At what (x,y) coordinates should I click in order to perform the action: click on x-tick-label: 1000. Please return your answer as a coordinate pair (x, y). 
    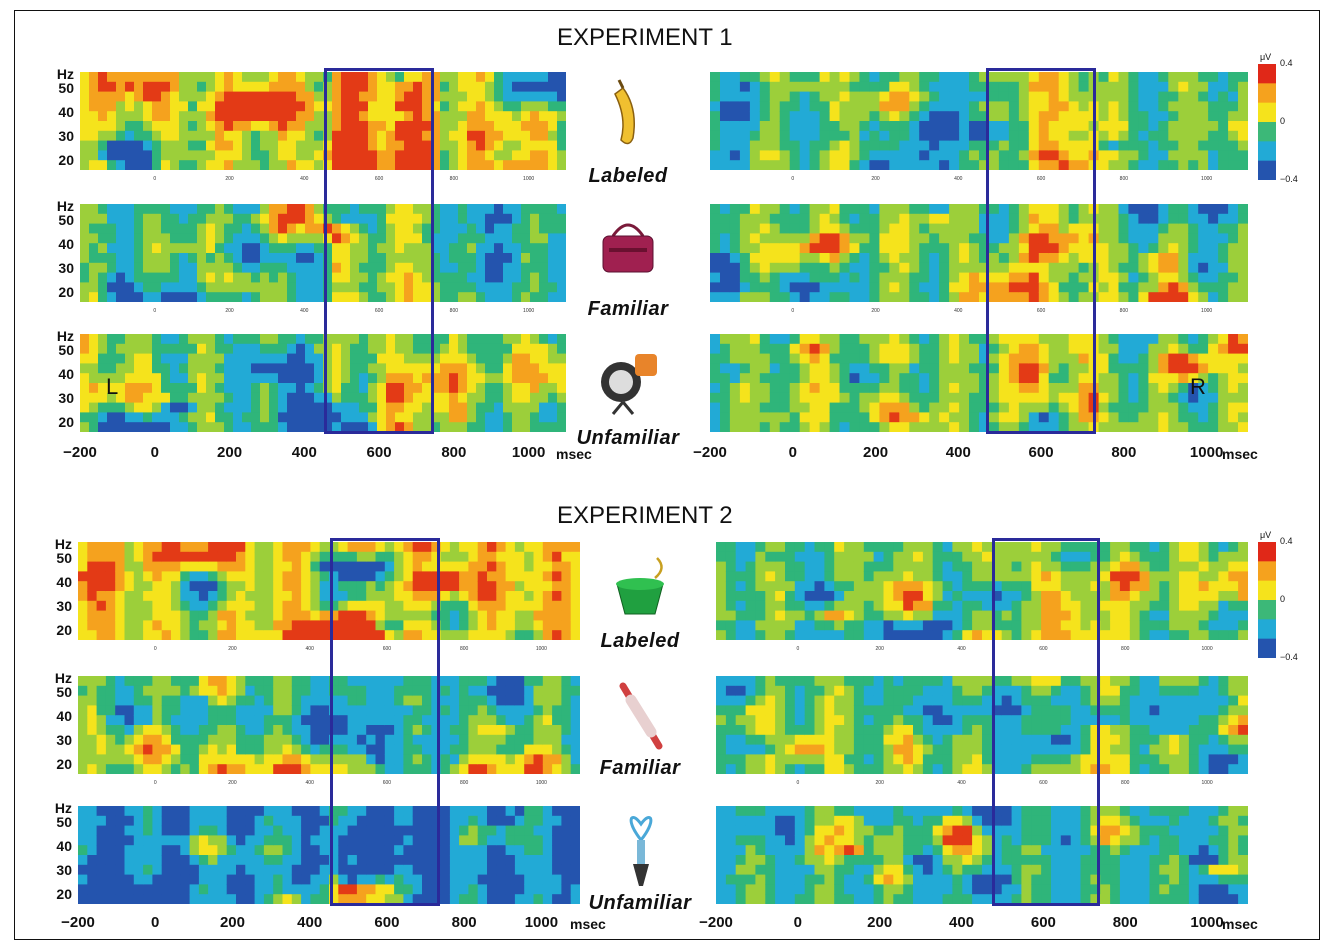
    Looking at the image, I should click on (528, 452).